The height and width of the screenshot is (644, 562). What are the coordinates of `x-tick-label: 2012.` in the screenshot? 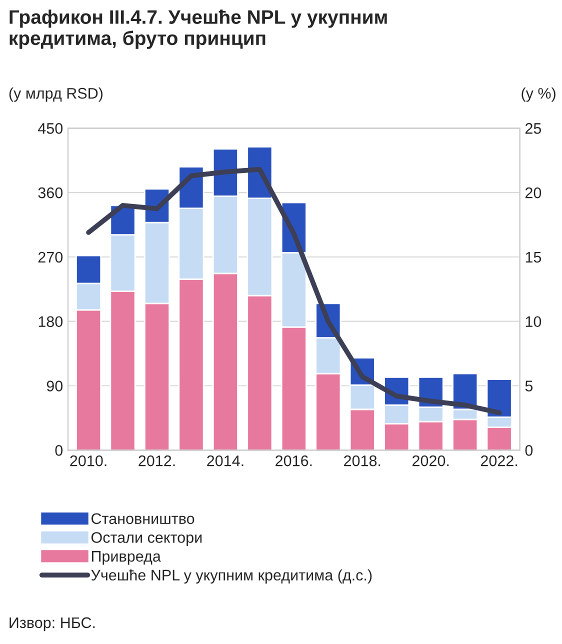 It's located at (156, 460).